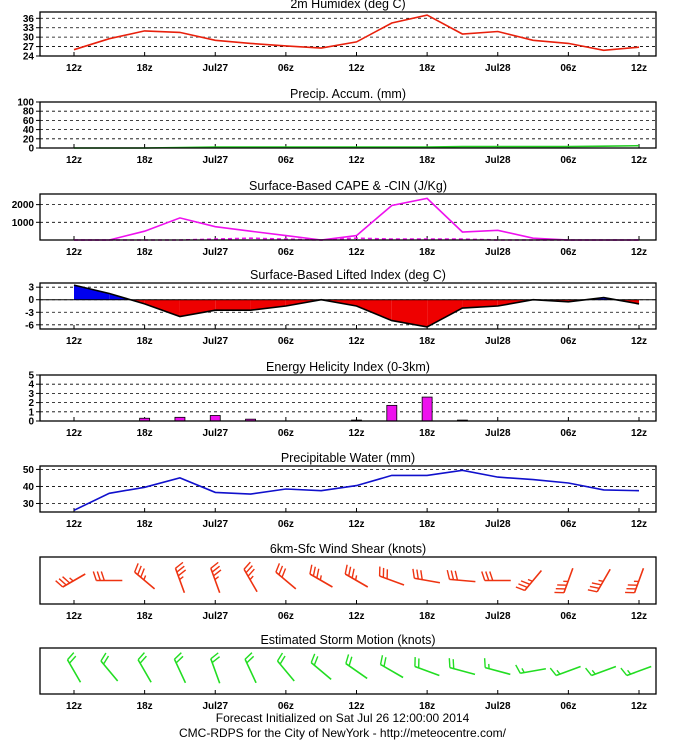  Describe the element at coordinates (348, 549) in the screenshot. I see `panel-title: 6km-Sfc Wind Shear (knots)` at that location.